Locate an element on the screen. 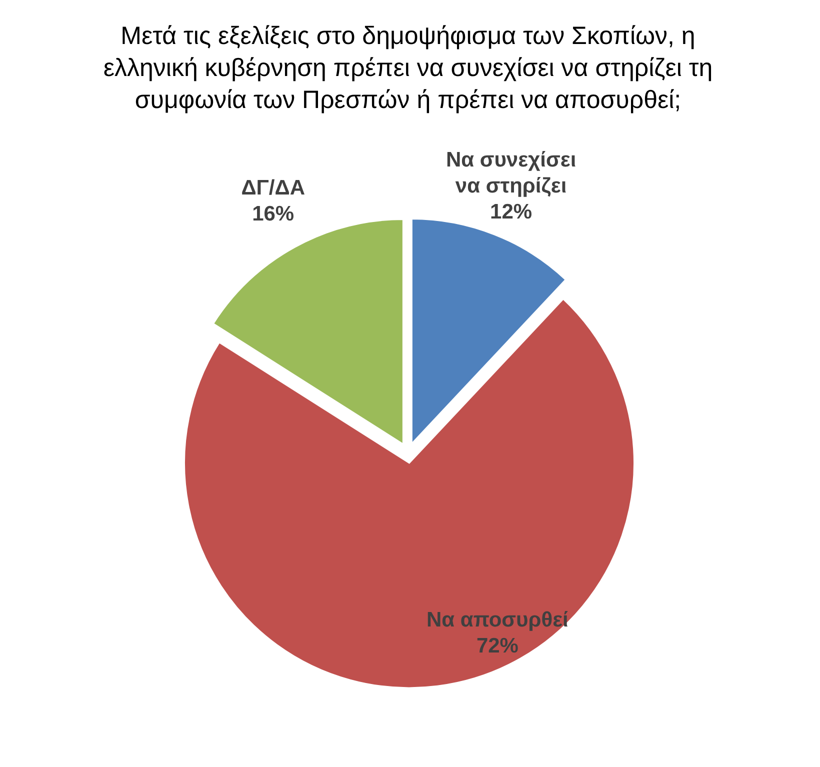 The width and height of the screenshot is (820, 767). chart-title: Μετά τις εξελίξεις στο δημοψήφισμα των Σκοπίων, η ελληνική κυβέρνηση πρέπει να συνεχίσει να στηρίζει τη συμφωνία των Πρεσπών ή πρέπει να αποσυρθεί; is located at coordinates (408, 68).